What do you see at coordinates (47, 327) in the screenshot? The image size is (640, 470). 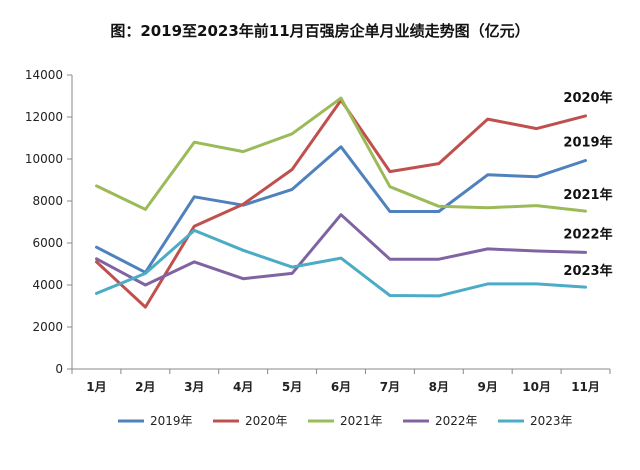 I see `y-tick-label: 2000` at bounding box center [47, 327].